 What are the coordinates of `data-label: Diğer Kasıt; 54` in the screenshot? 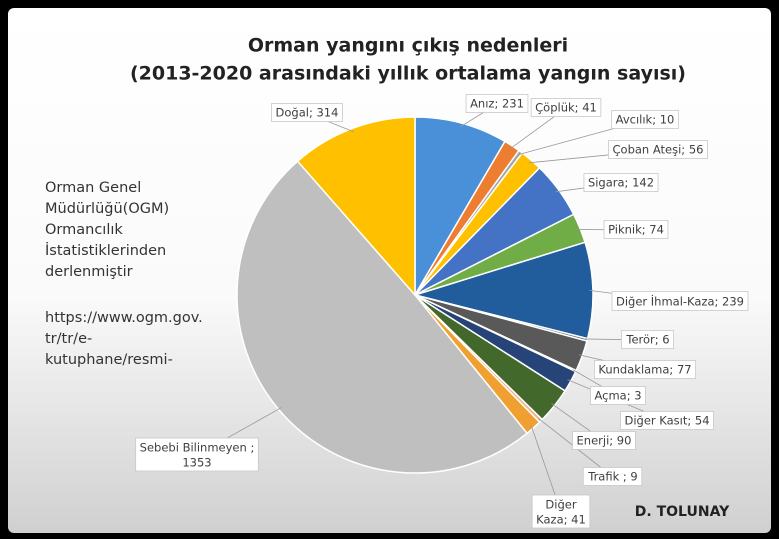 It's located at (666, 421).